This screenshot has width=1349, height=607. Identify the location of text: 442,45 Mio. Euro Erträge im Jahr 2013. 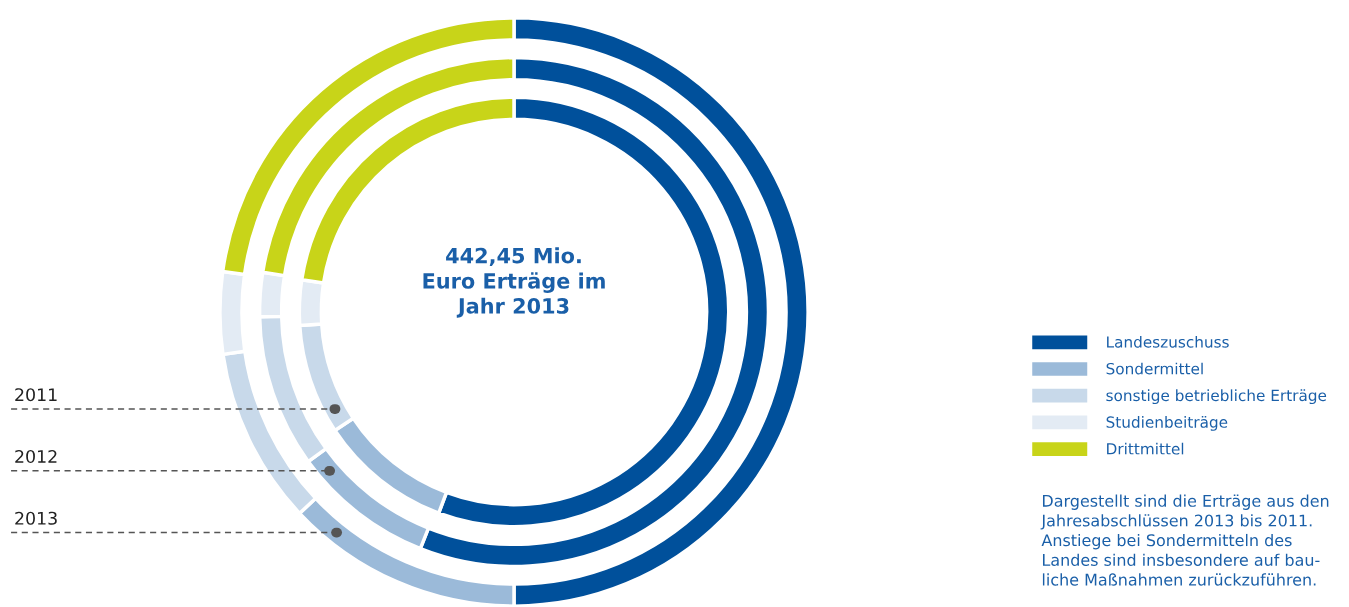
(514, 282).